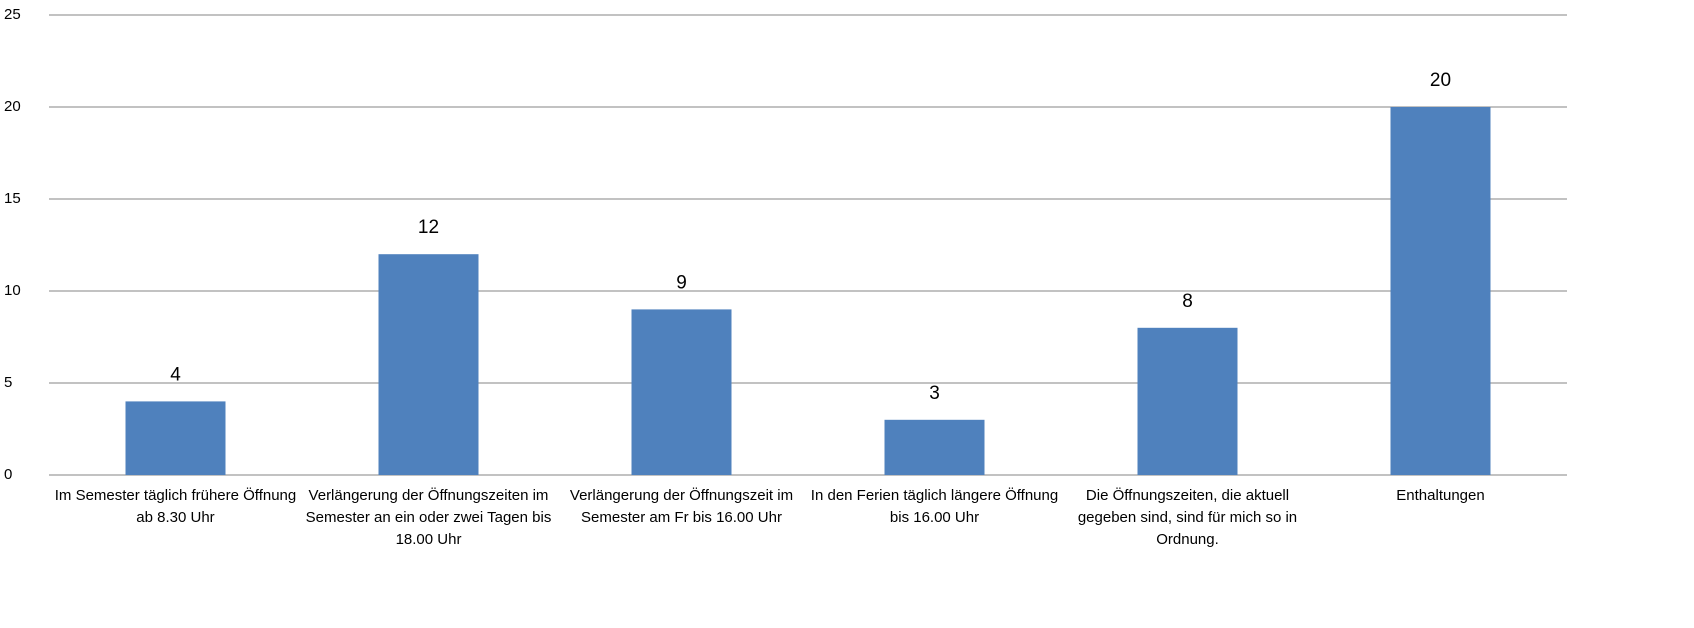 The image size is (1694, 628). I want to click on y-tick-label: 5, so click(8, 382).